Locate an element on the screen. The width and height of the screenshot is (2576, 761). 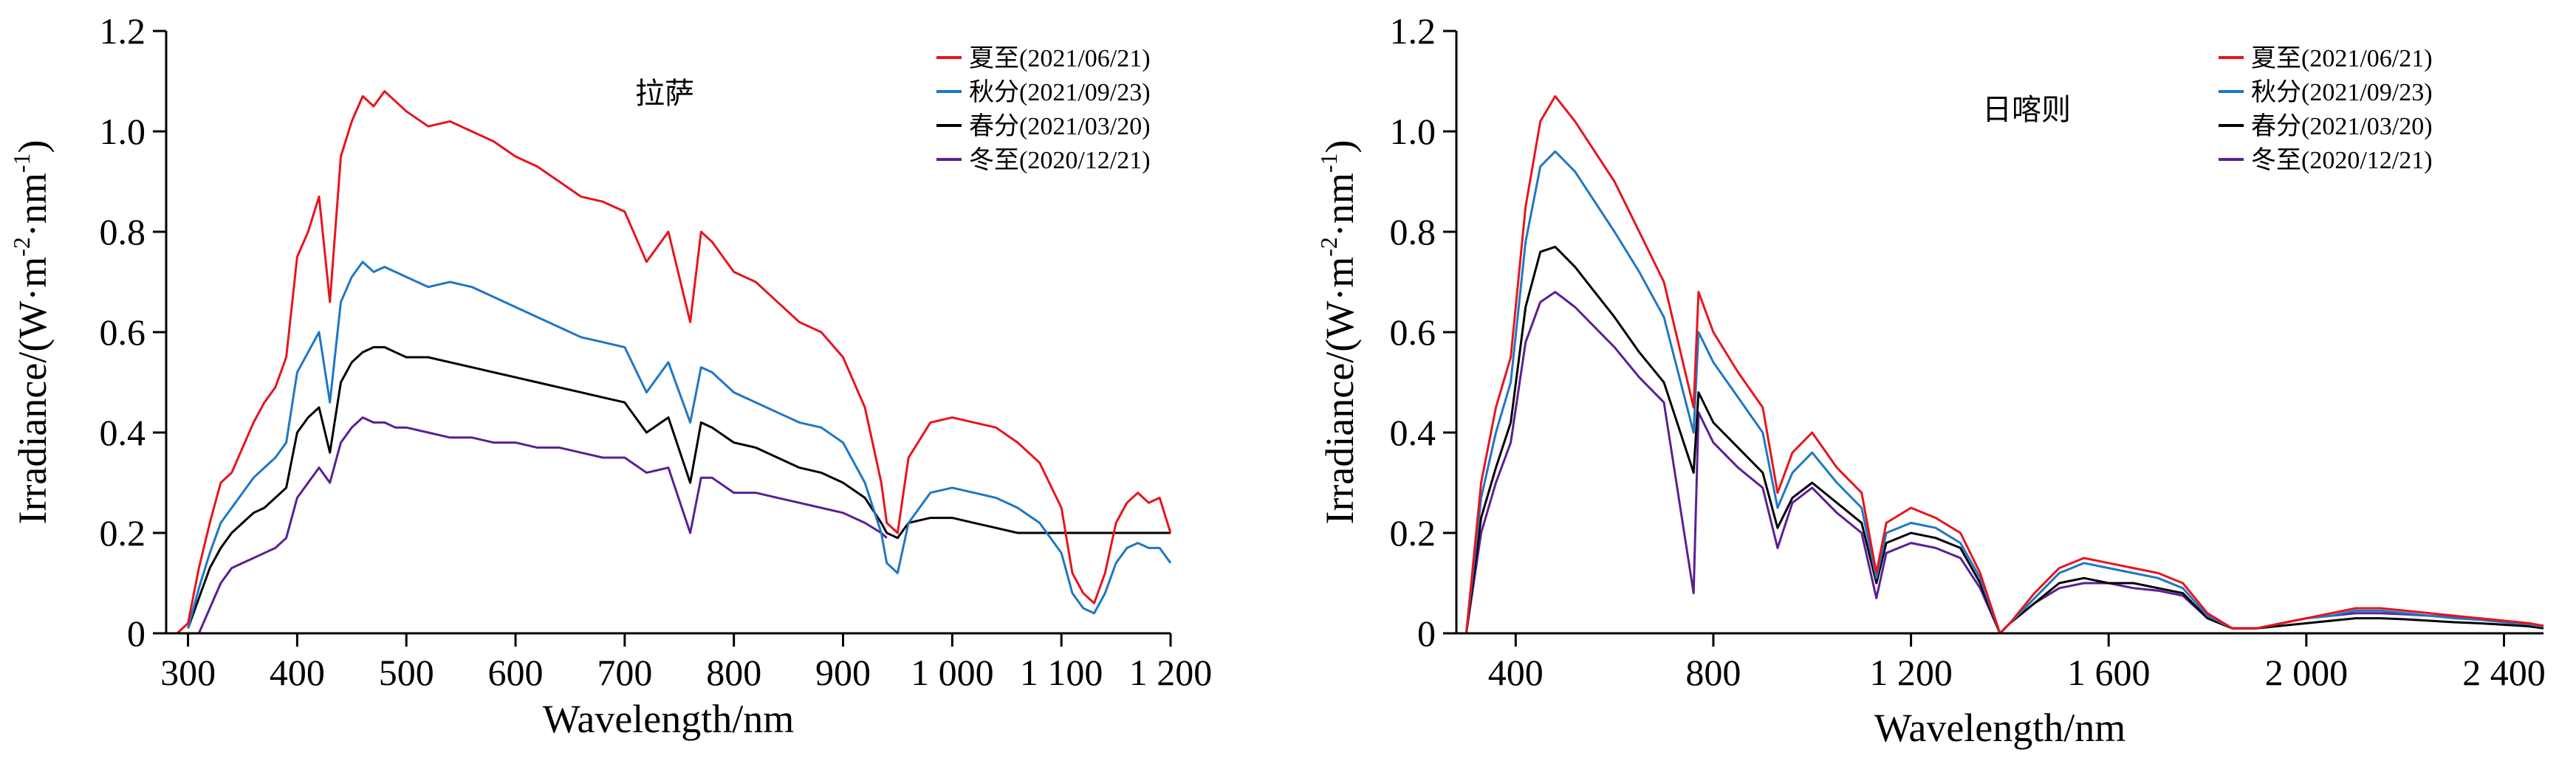
site-title: 拉萨 is located at coordinates (664, 93).